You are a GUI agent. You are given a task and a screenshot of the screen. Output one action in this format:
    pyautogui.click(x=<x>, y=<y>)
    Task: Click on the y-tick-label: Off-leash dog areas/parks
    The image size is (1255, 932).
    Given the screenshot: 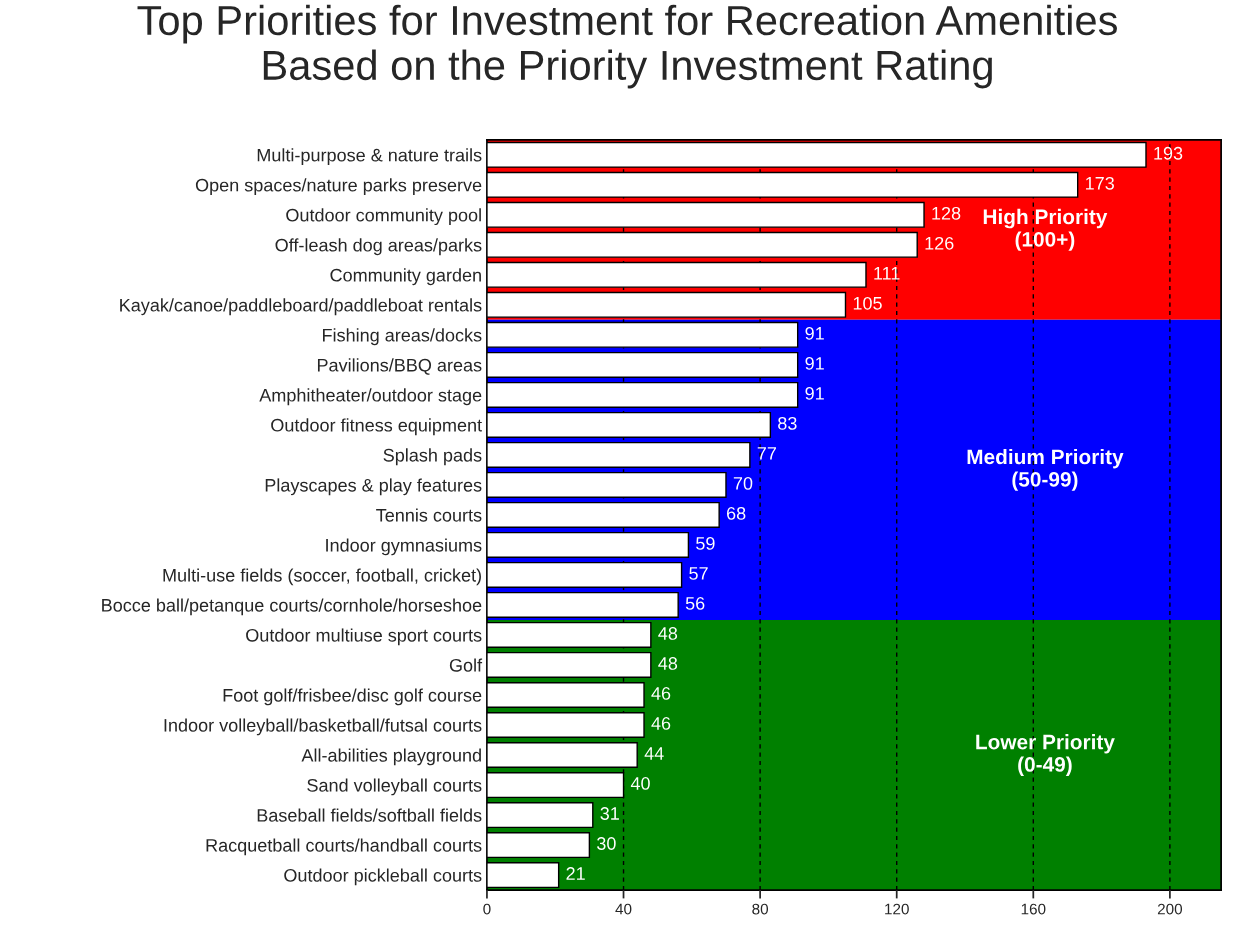 What is the action you would take?
    pyautogui.click(x=378, y=247)
    